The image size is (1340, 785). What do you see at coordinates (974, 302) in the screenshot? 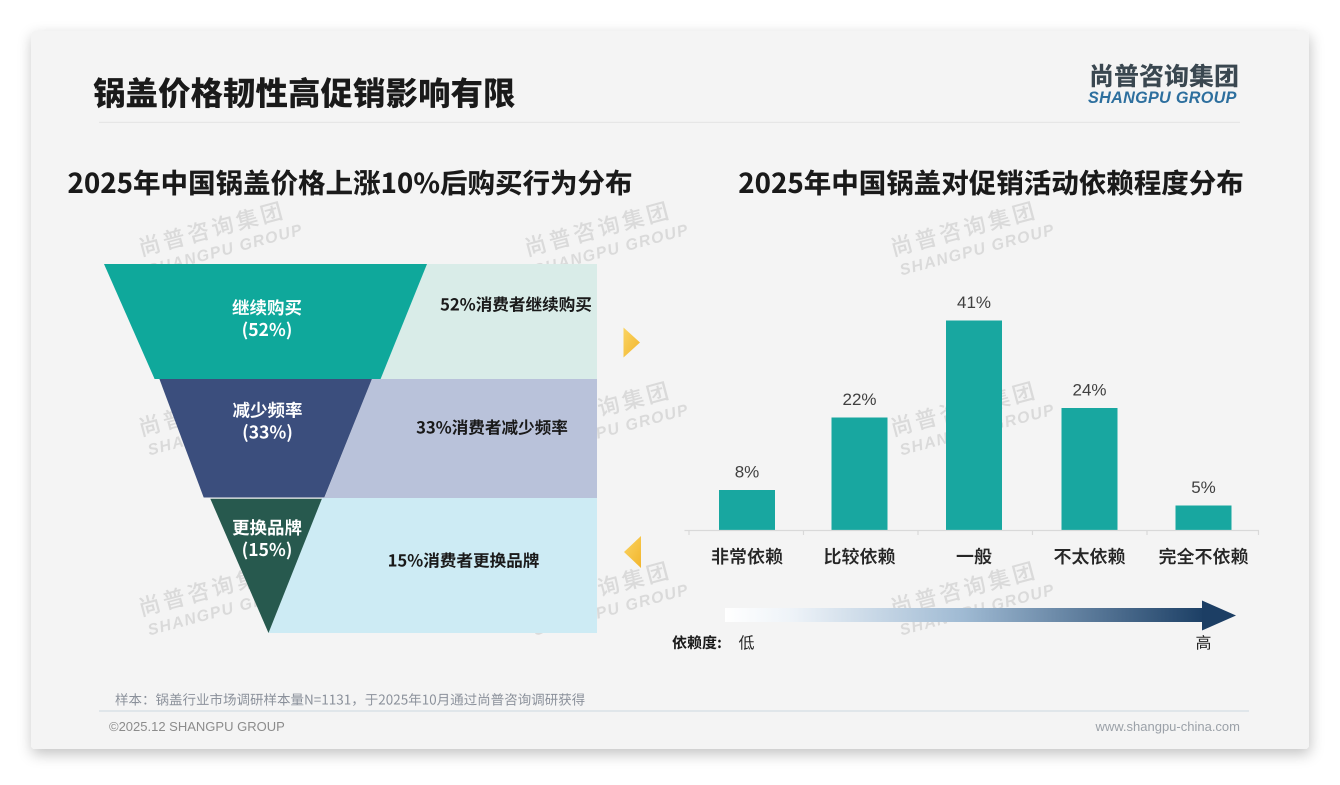
I see `svg-text: 41%` at bounding box center [974, 302].